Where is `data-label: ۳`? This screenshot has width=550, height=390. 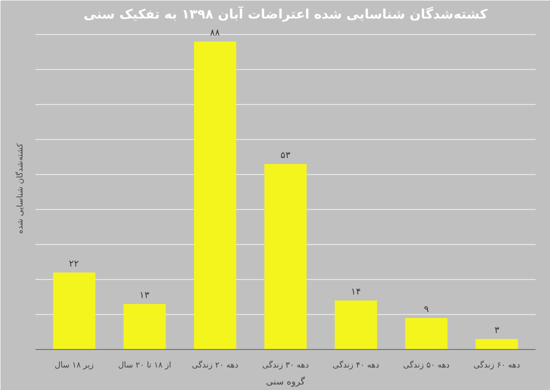 data-label: ۳ is located at coordinates (497, 330).